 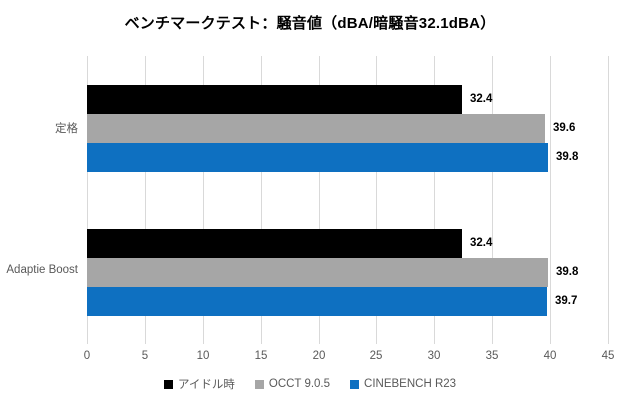 What do you see at coordinates (42, 270) in the screenshot?
I see `category-label: Adaptie Boost` at bounding box center [42, 270].